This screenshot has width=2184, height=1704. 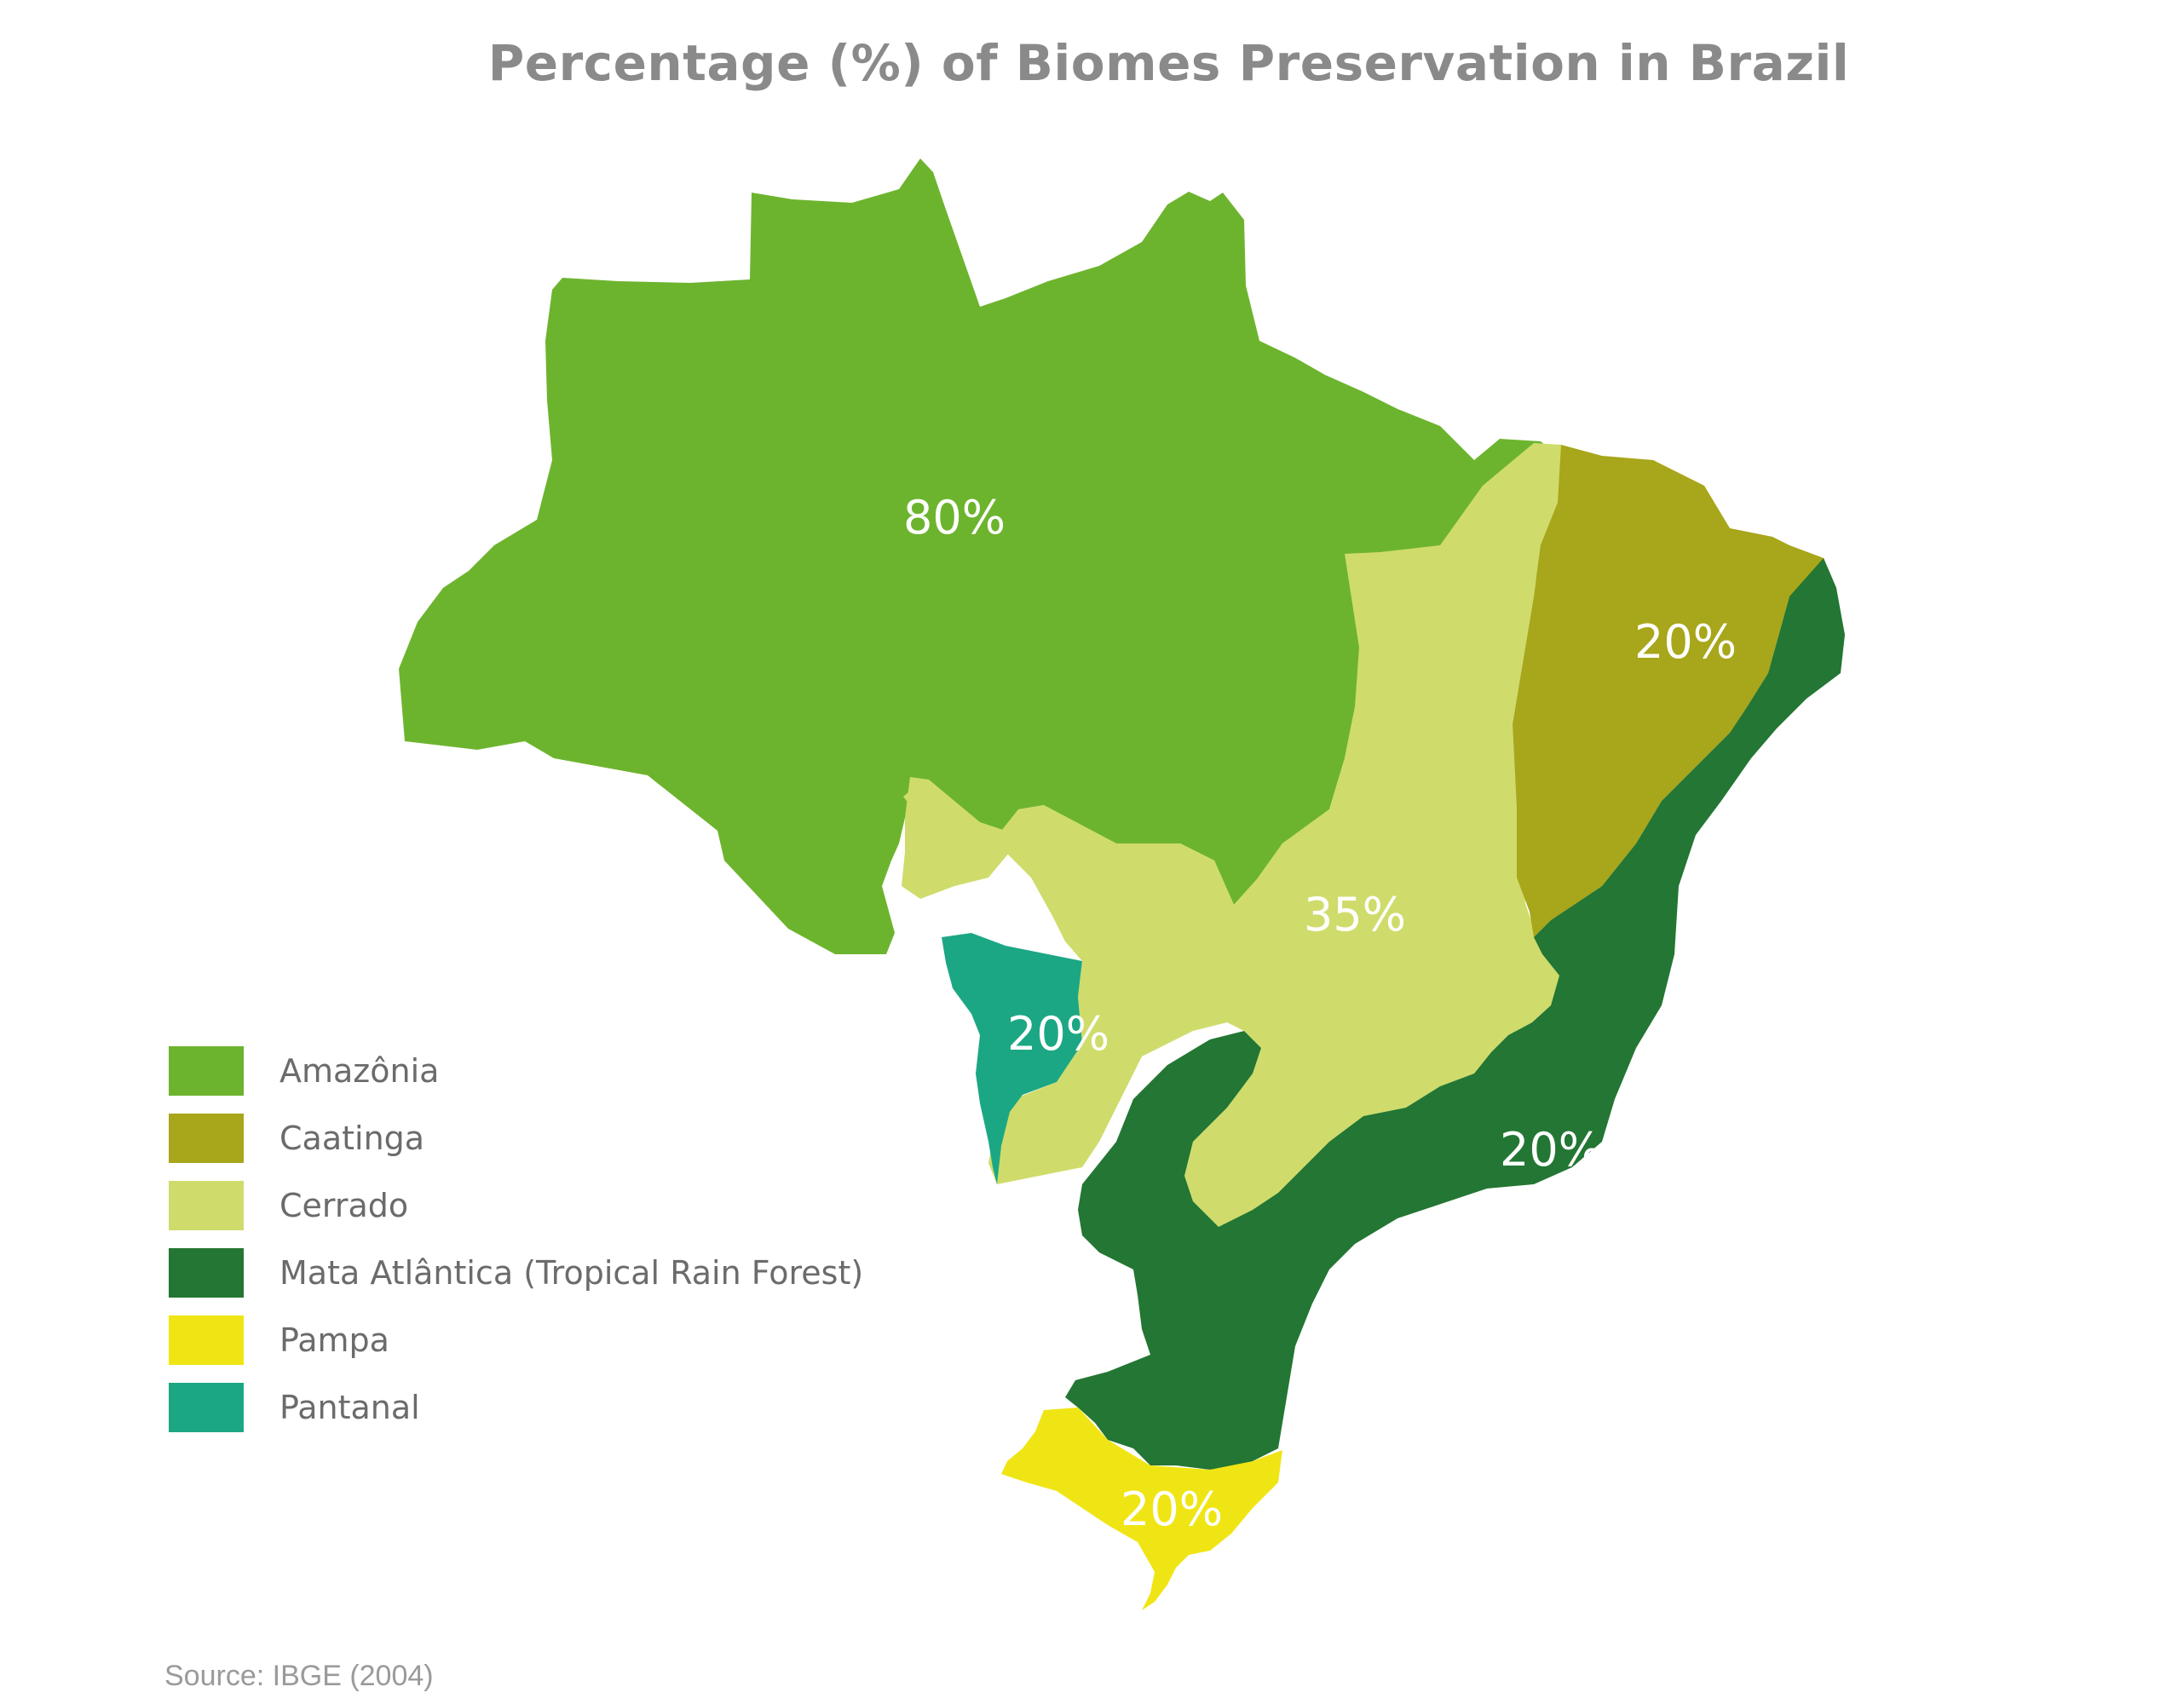 I want to click on legend-swatch-caatinga, so click(x=207, y=1139).